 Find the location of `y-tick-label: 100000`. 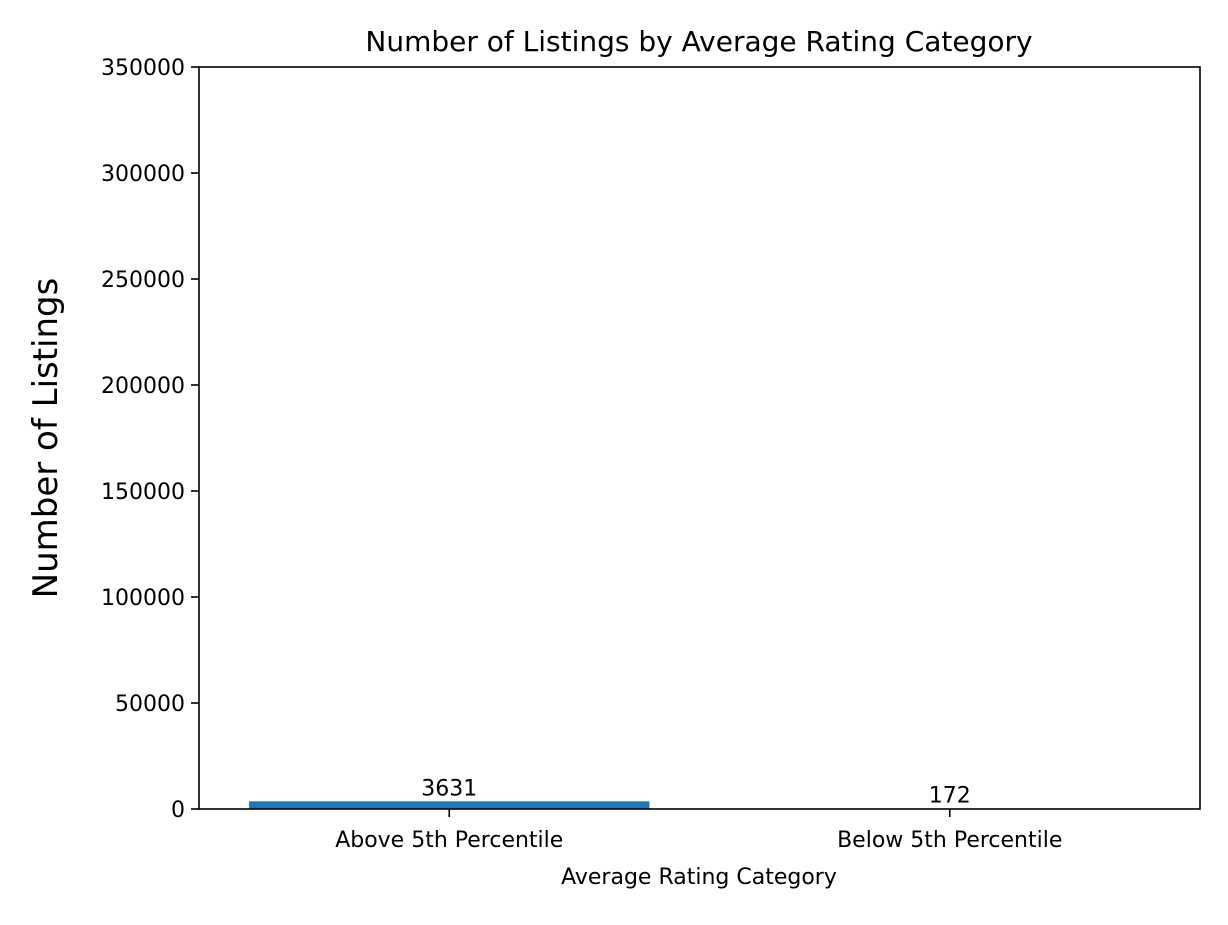

y-tick-label: 100000 is located at coordinates (143, 598).